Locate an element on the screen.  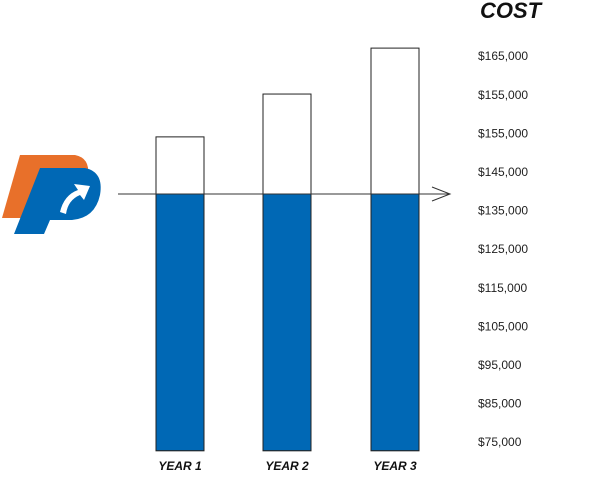
y-tick-label: $95,000 is located at coordinates (500, 365).